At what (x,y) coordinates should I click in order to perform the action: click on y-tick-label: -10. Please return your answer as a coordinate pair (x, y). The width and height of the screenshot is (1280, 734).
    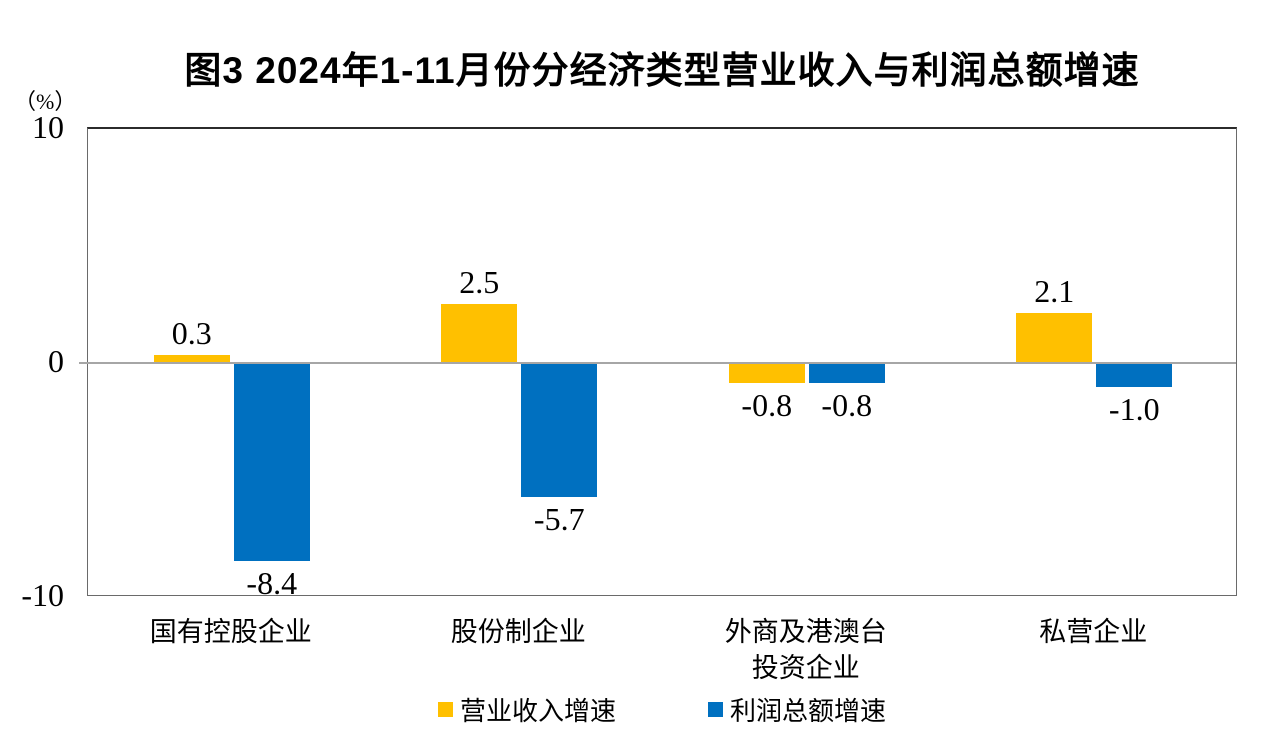
    Looking at the image, I should click on (42, 595).